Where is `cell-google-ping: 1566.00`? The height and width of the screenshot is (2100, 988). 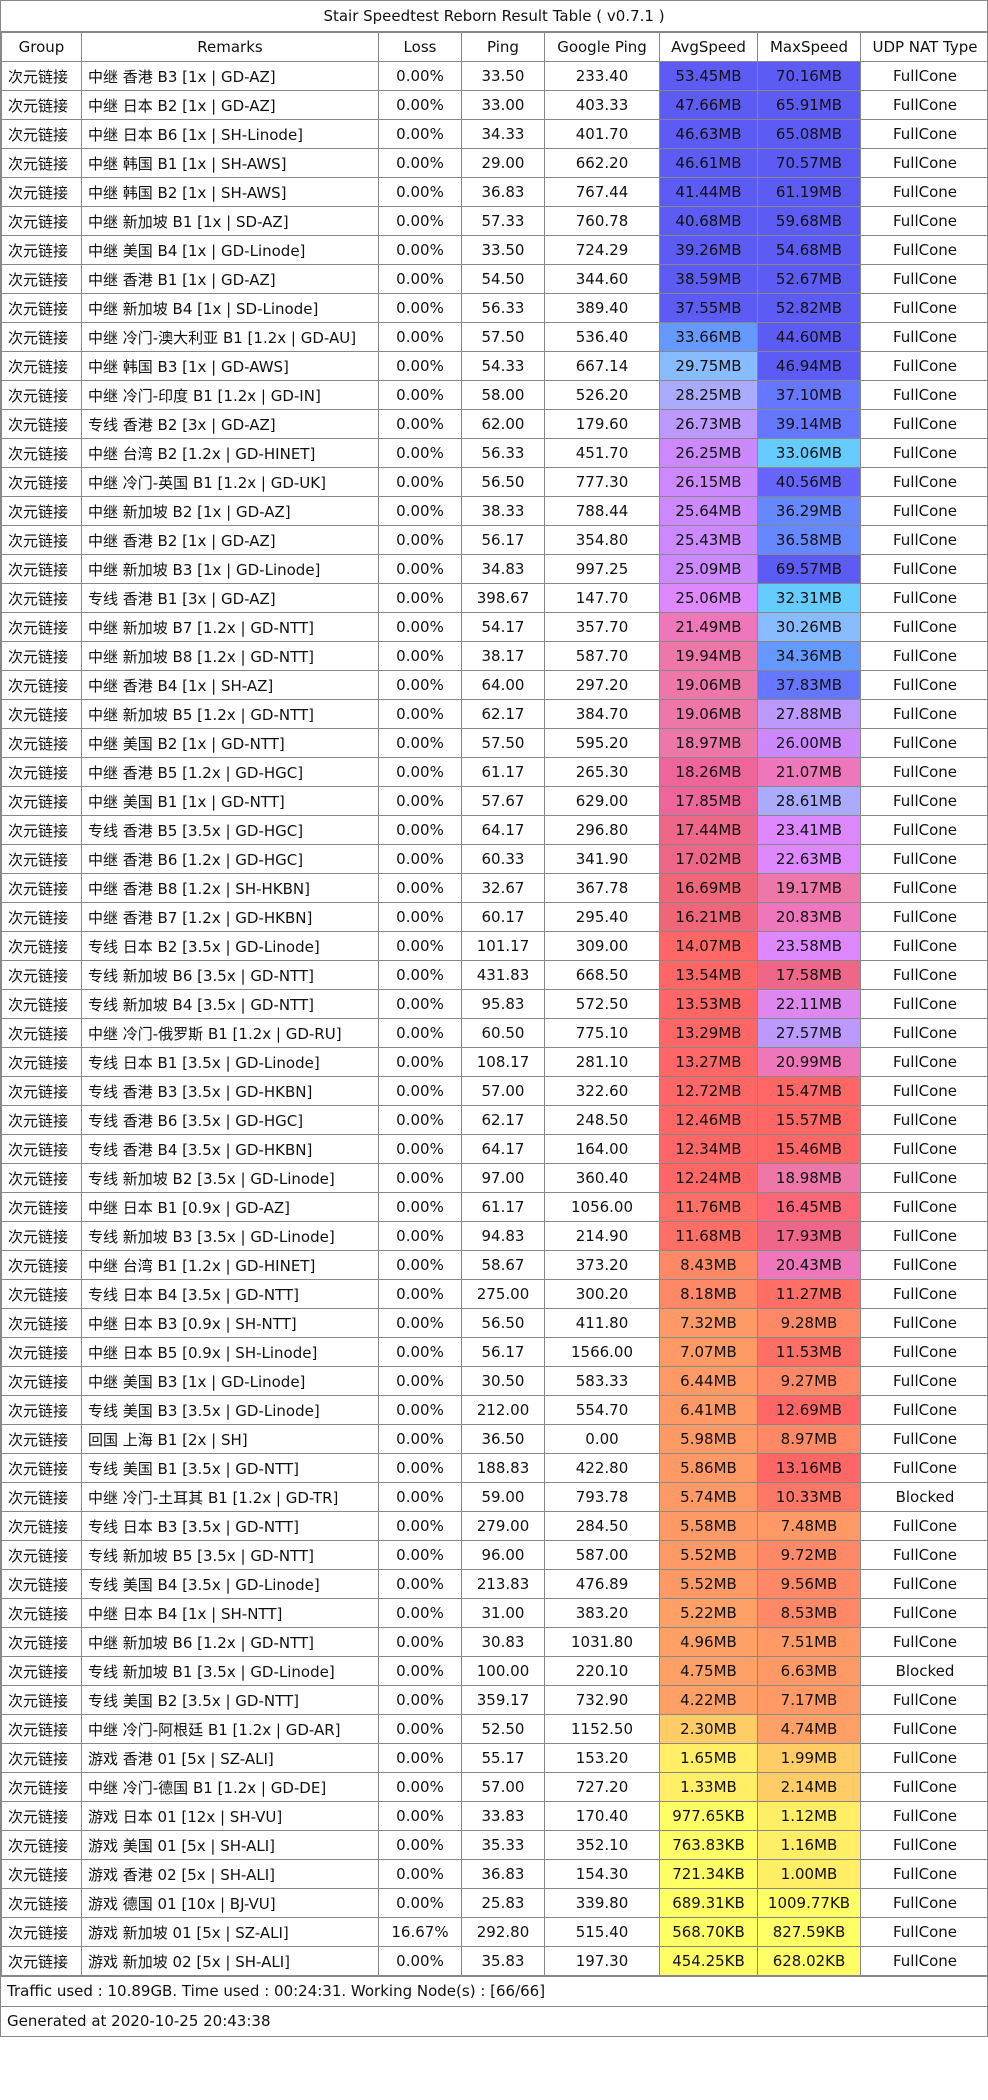 cell-google-ping: 1566.00 is located at coordinates (602, 1352).